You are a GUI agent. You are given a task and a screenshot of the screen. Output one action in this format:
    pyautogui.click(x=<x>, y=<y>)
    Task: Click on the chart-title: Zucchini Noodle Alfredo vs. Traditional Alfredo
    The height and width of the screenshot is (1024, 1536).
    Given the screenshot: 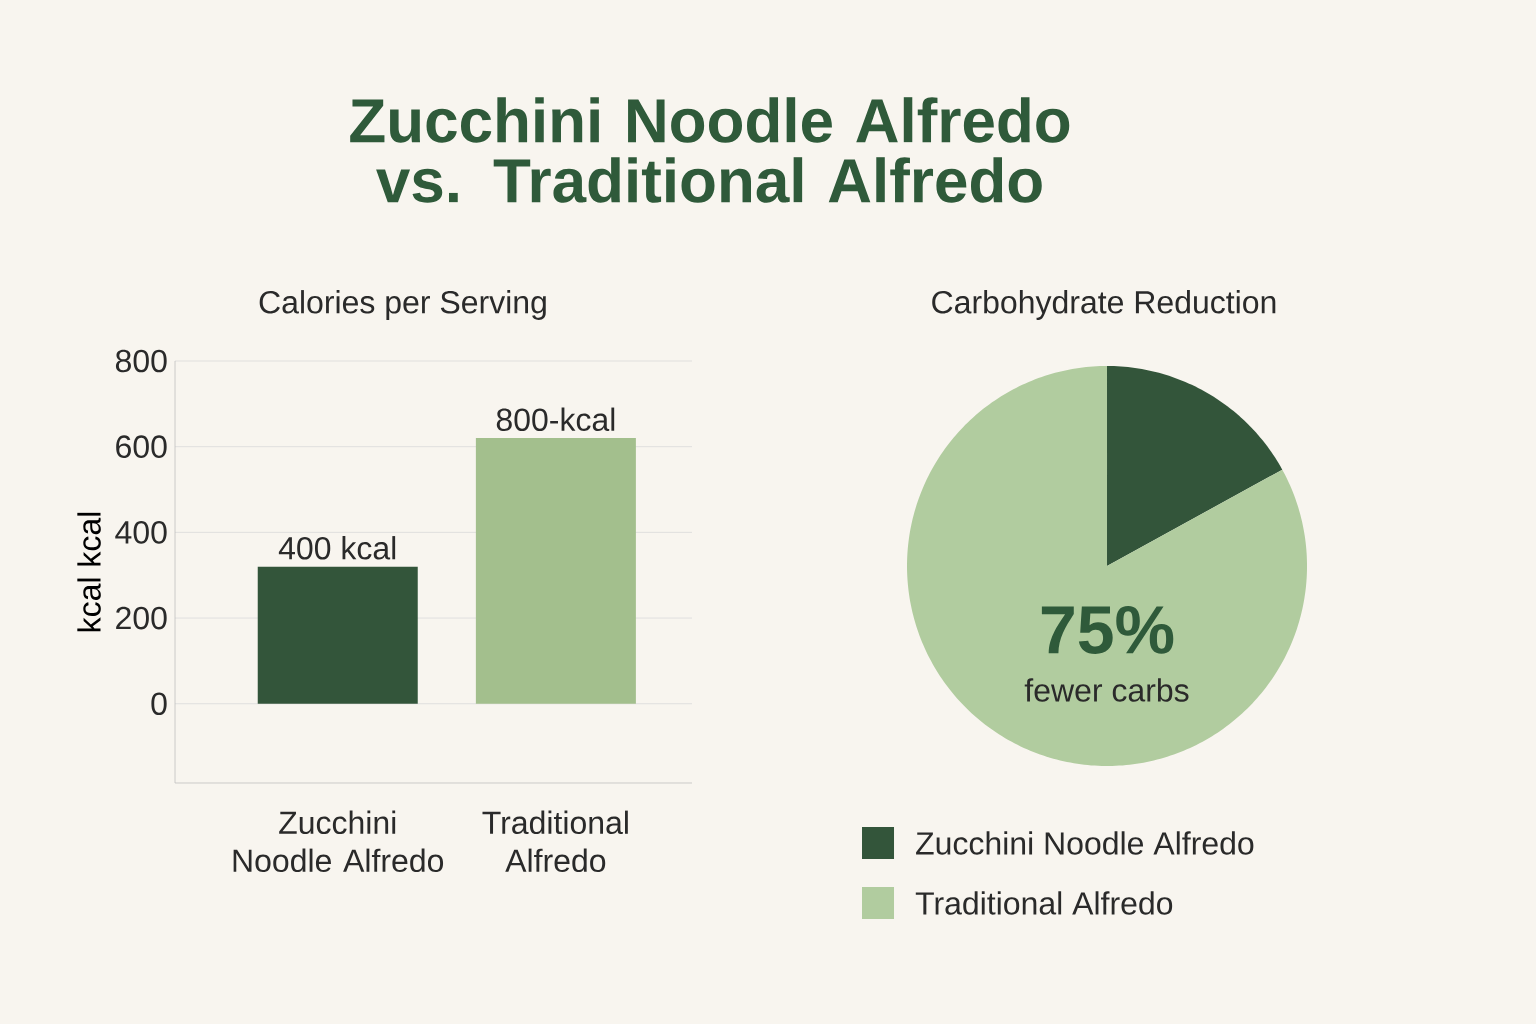 What is the action you would take?
    pyautogui.click(x=710, y=150)
    